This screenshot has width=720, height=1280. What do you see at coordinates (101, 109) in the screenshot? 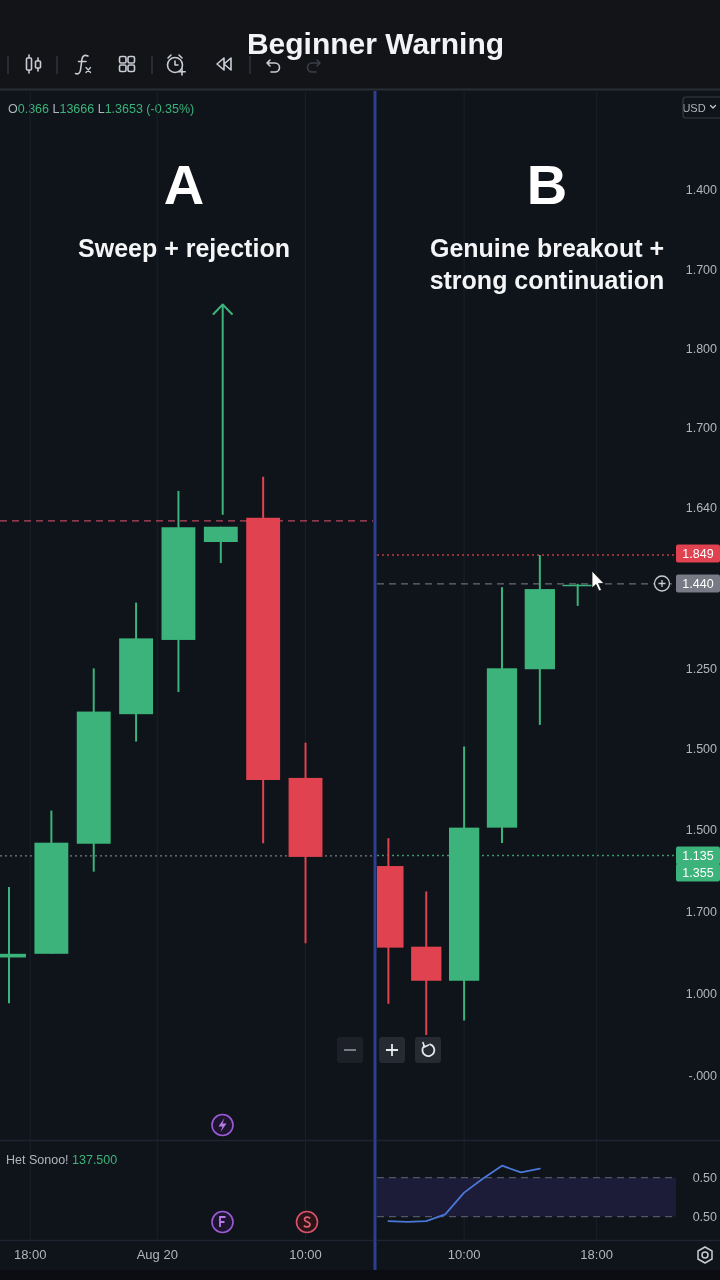
I see `text: O0.366 L13666 L1.3653 (-0.35%)` at bounding box center [101, 109].